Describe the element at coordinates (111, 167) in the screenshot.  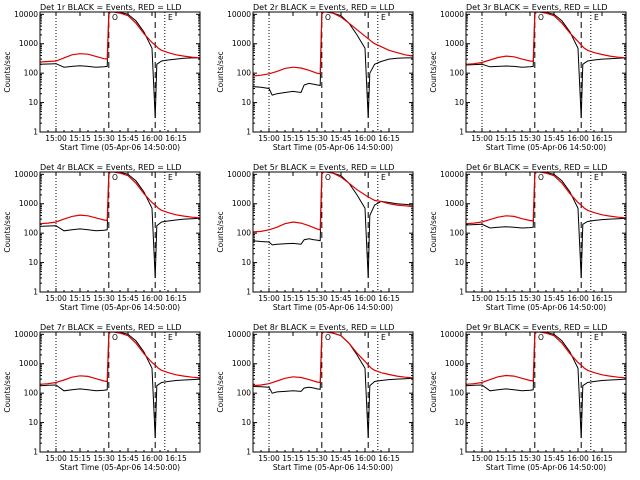
I see `plot-title: Det 4r BLACK = Events, RED = LLD` at that location.